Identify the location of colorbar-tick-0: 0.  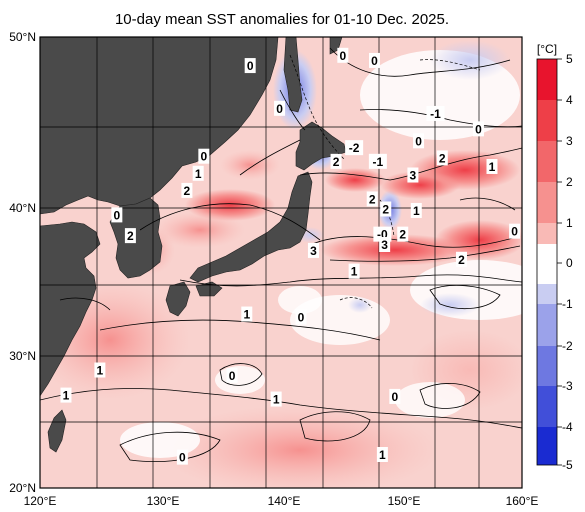
(569, 263).